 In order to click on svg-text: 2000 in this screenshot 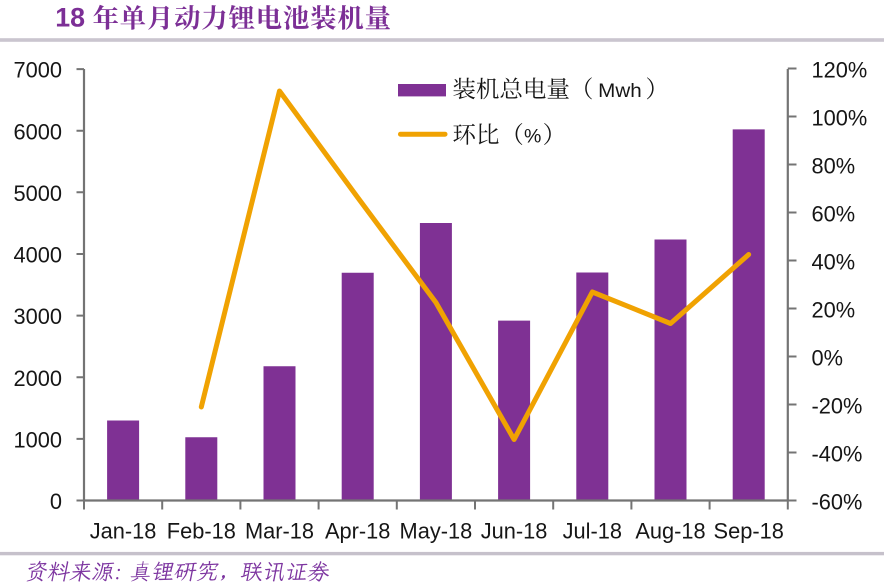, I will do `click(38, 378)`.